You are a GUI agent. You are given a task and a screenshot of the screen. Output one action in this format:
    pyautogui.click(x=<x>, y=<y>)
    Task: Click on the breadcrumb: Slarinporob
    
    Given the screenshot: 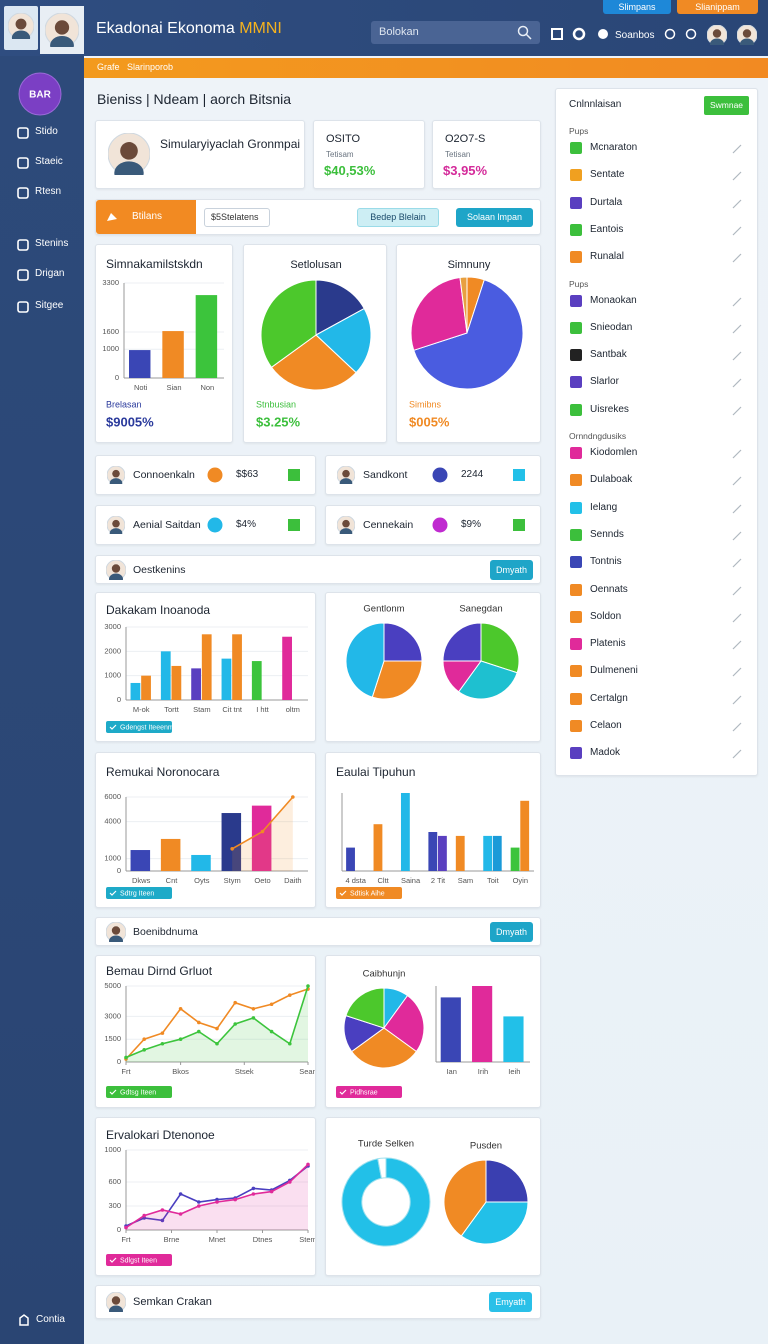 What is the action you would take?
    pyautogui.click(x=150, y=67)
    